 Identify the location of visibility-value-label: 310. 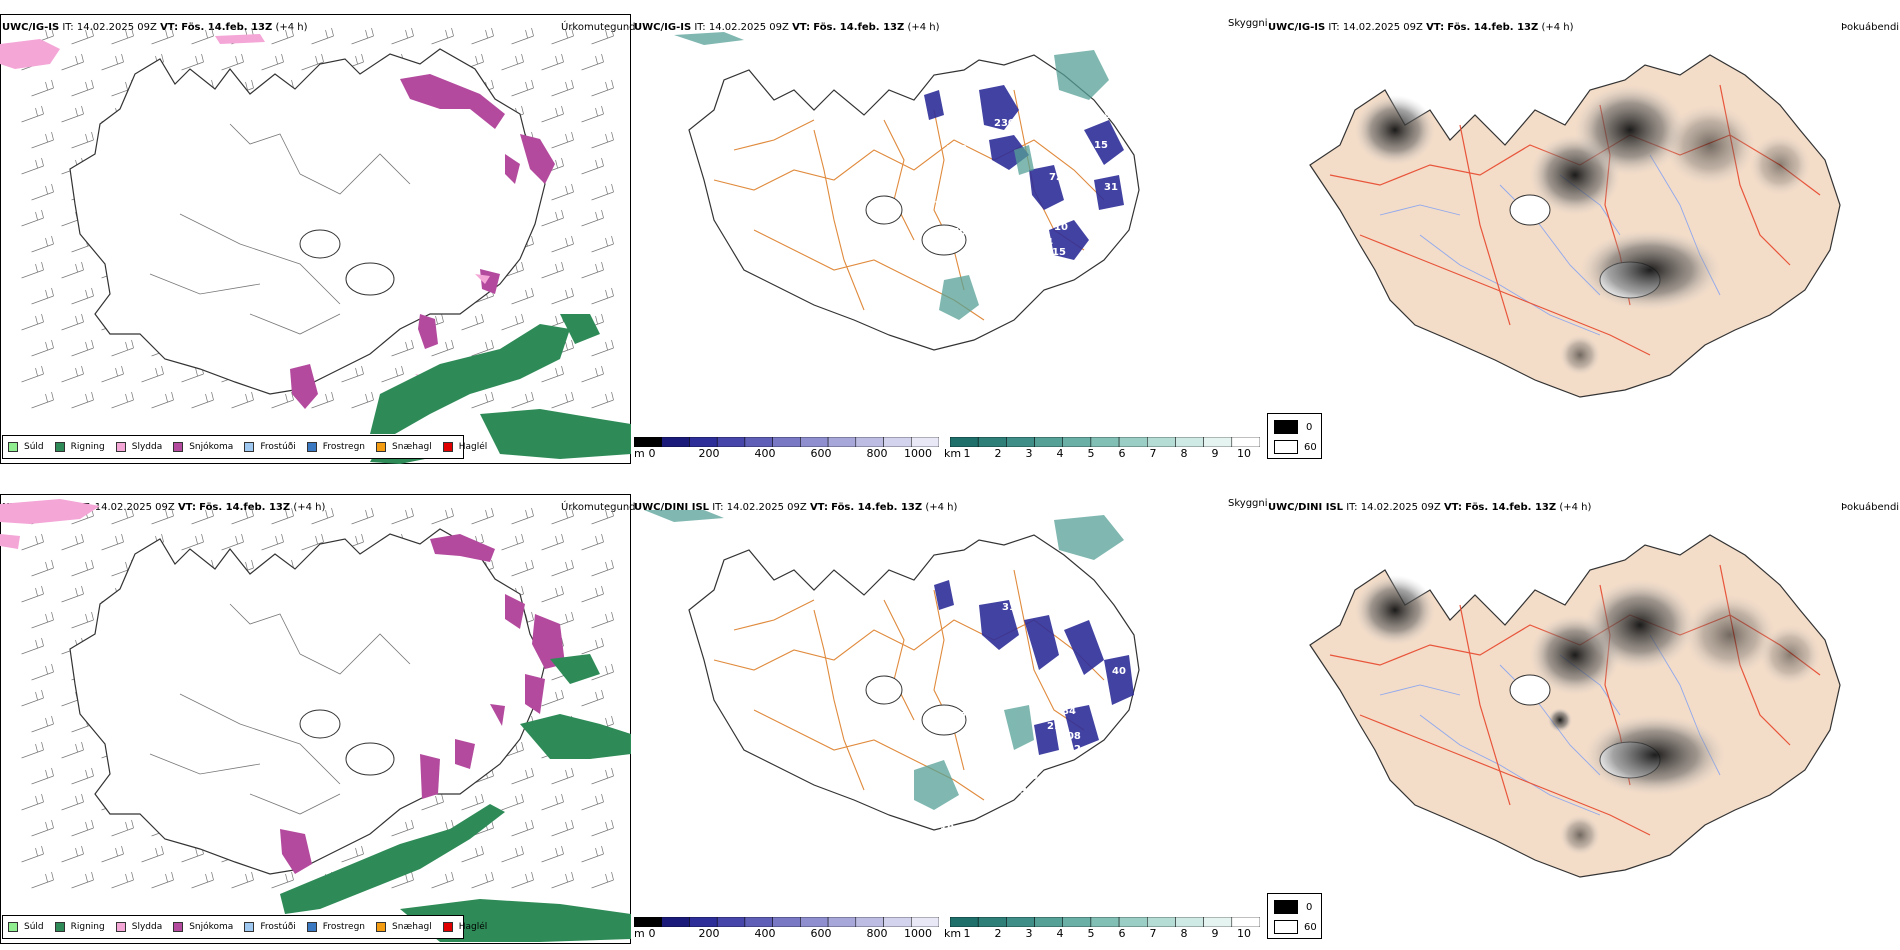
(982, 559).